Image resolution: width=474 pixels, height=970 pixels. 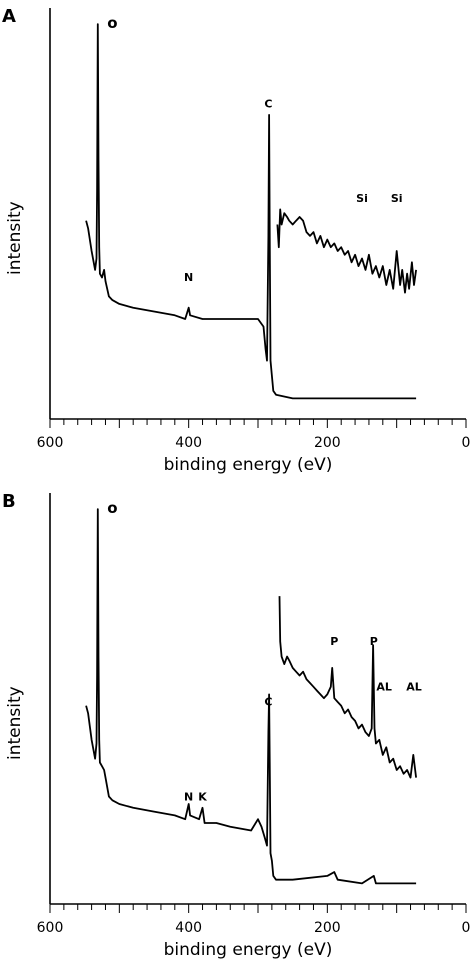 What do you see at coordinates (202, 796) in the screenshot?
I see `peak-label: K` at bounding box center [202, 796].